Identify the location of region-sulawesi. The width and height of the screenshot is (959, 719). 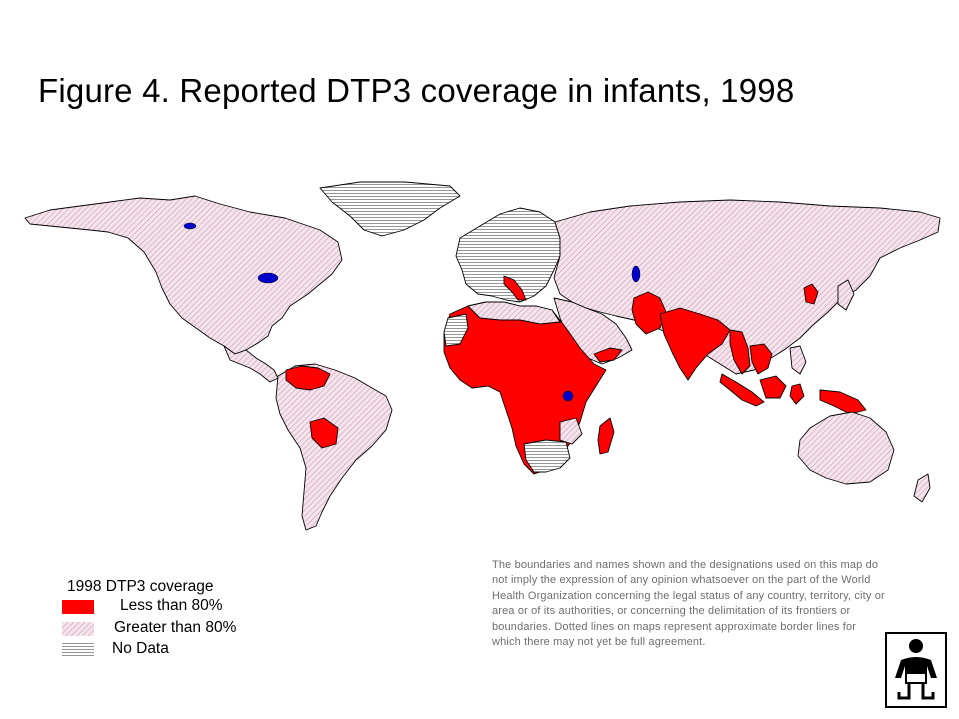
(797, 394).